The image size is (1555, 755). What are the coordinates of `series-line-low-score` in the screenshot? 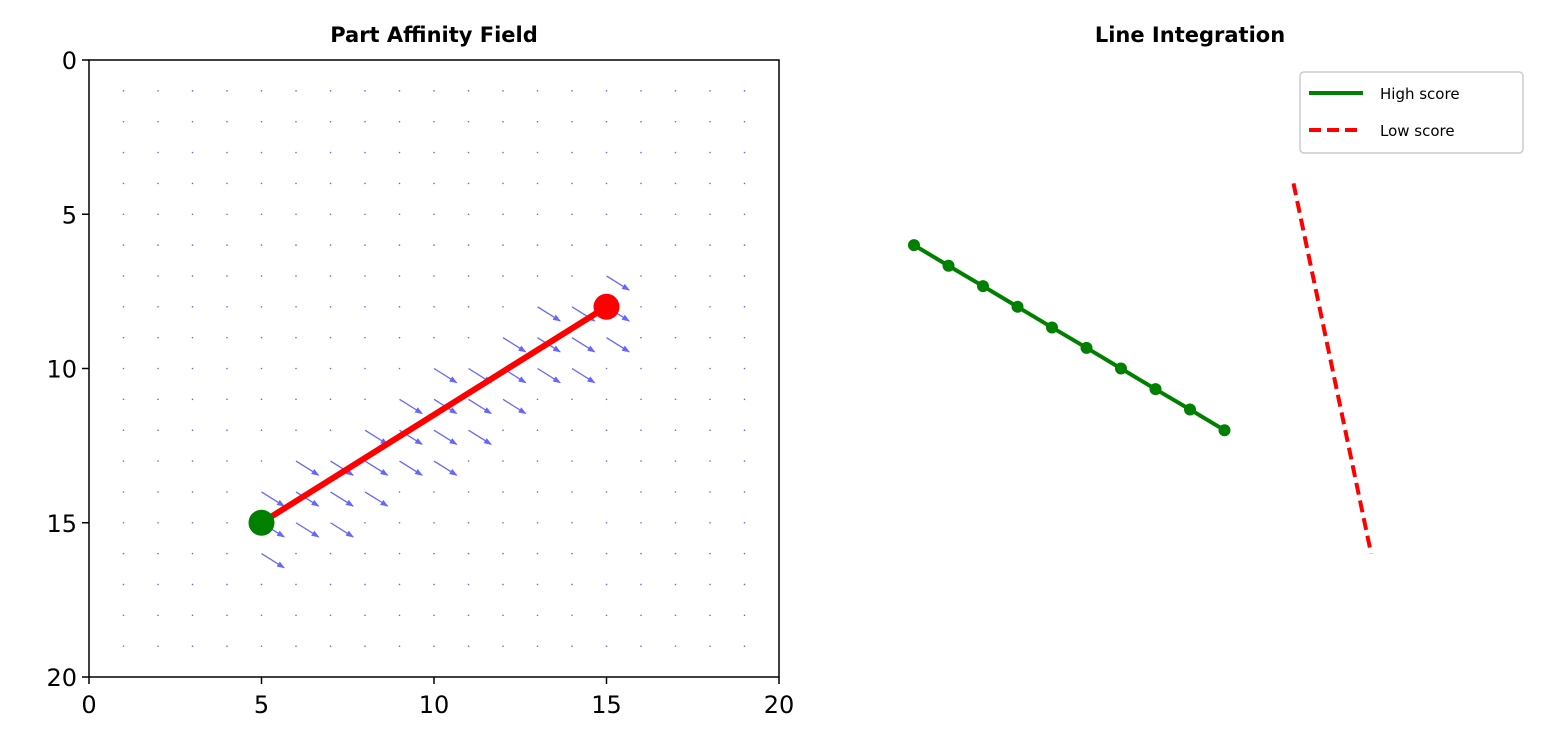 It's located at (1332, 368).